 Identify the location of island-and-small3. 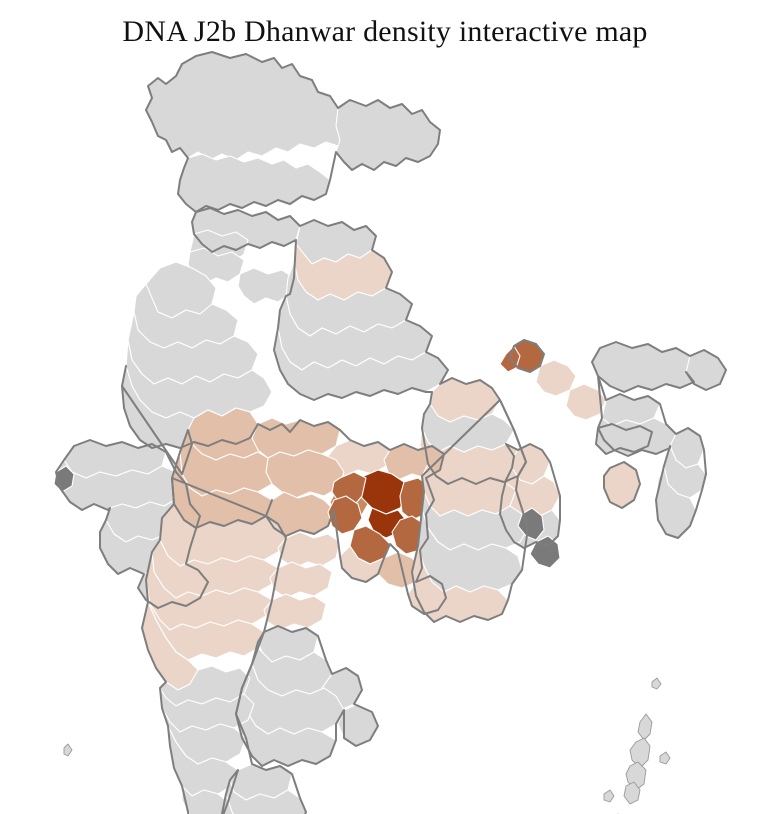
(609, 796).